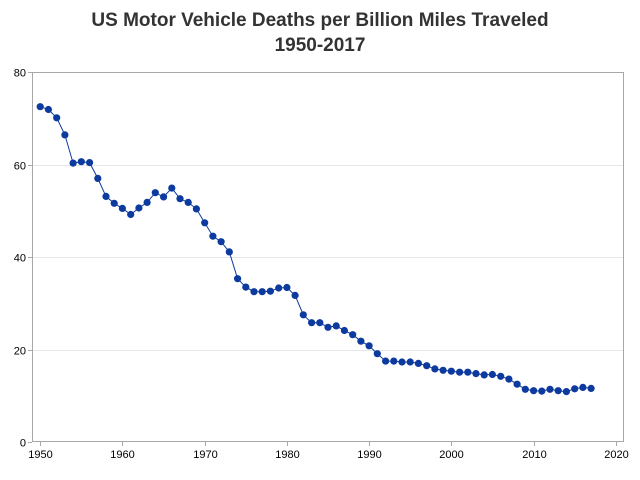 This screenshot has height=480, width=640. I want to click on y-tick-label: 0, so click(23, 444).